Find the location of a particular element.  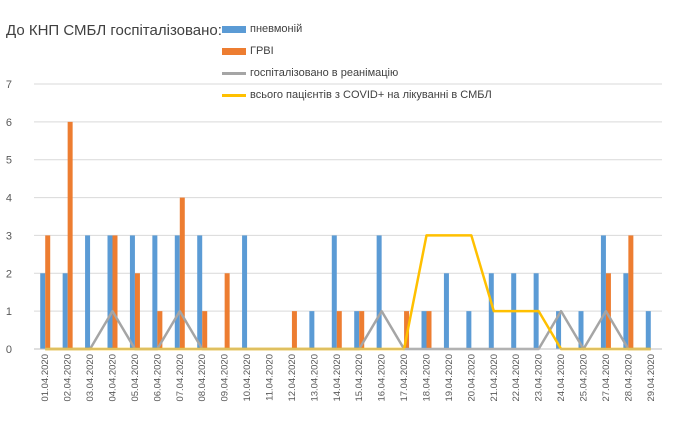

x-tick-label: 28.04.2020 is located at coordinates (628, 378).